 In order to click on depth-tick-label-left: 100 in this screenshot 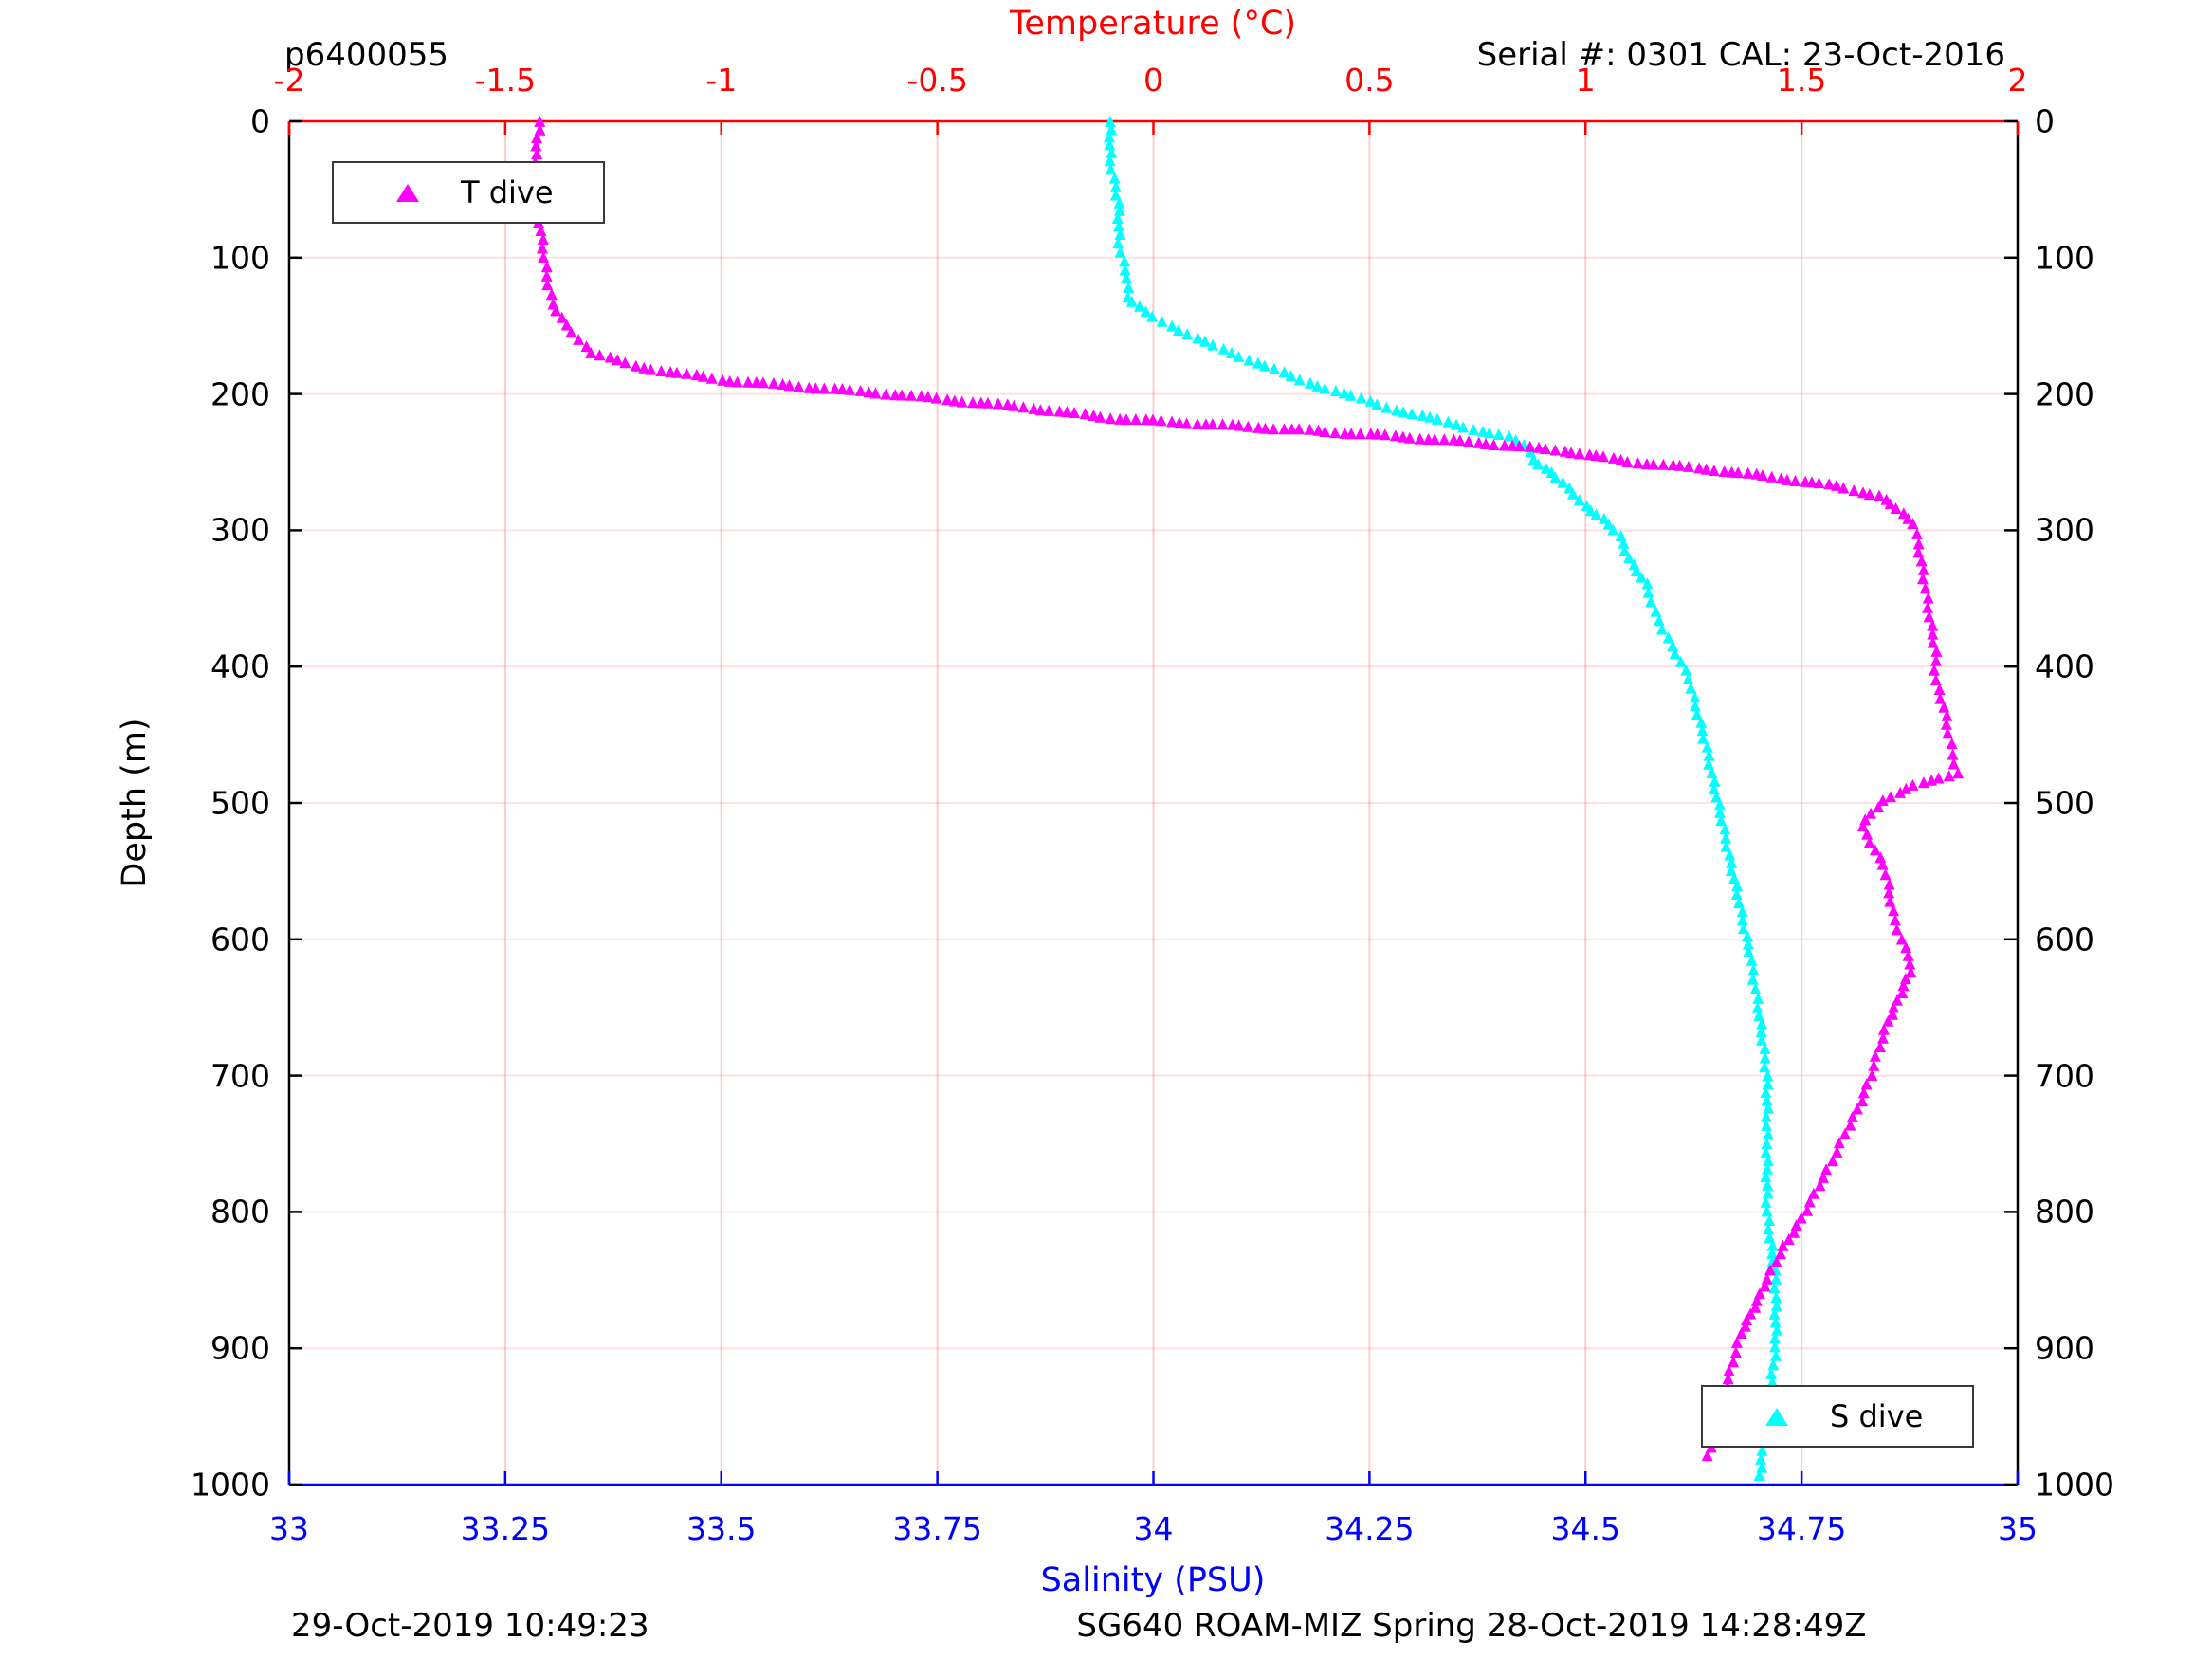, I will do `click(240, 258)`.